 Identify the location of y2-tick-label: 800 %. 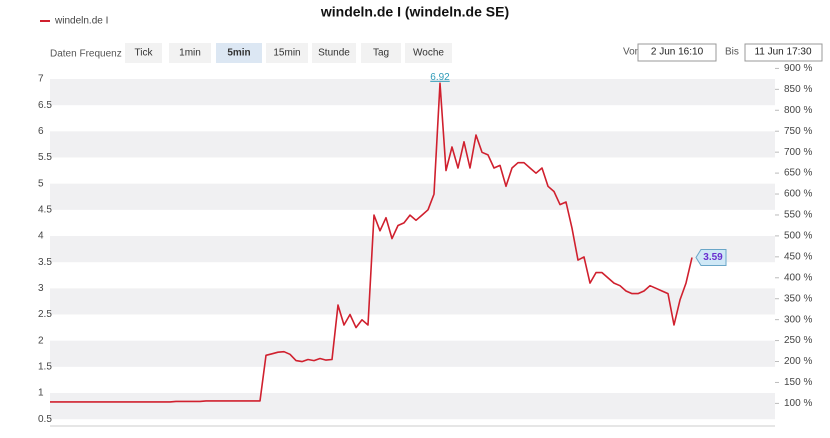
(798, 110).